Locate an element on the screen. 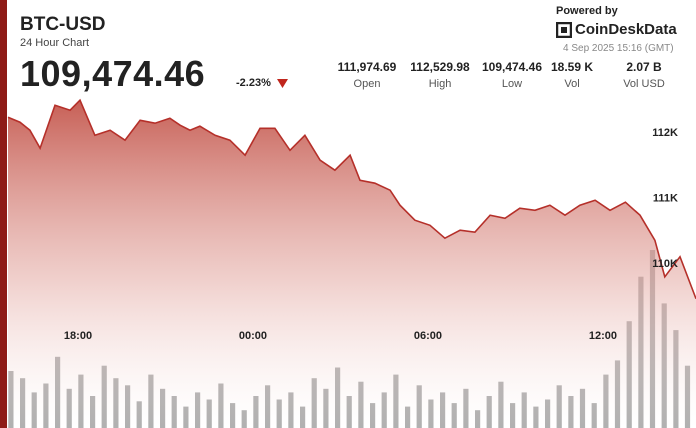 Image resolution: width=696 pixels, height=428 pixels. brand: CoinDeskData is located at coordinates (626, 29).